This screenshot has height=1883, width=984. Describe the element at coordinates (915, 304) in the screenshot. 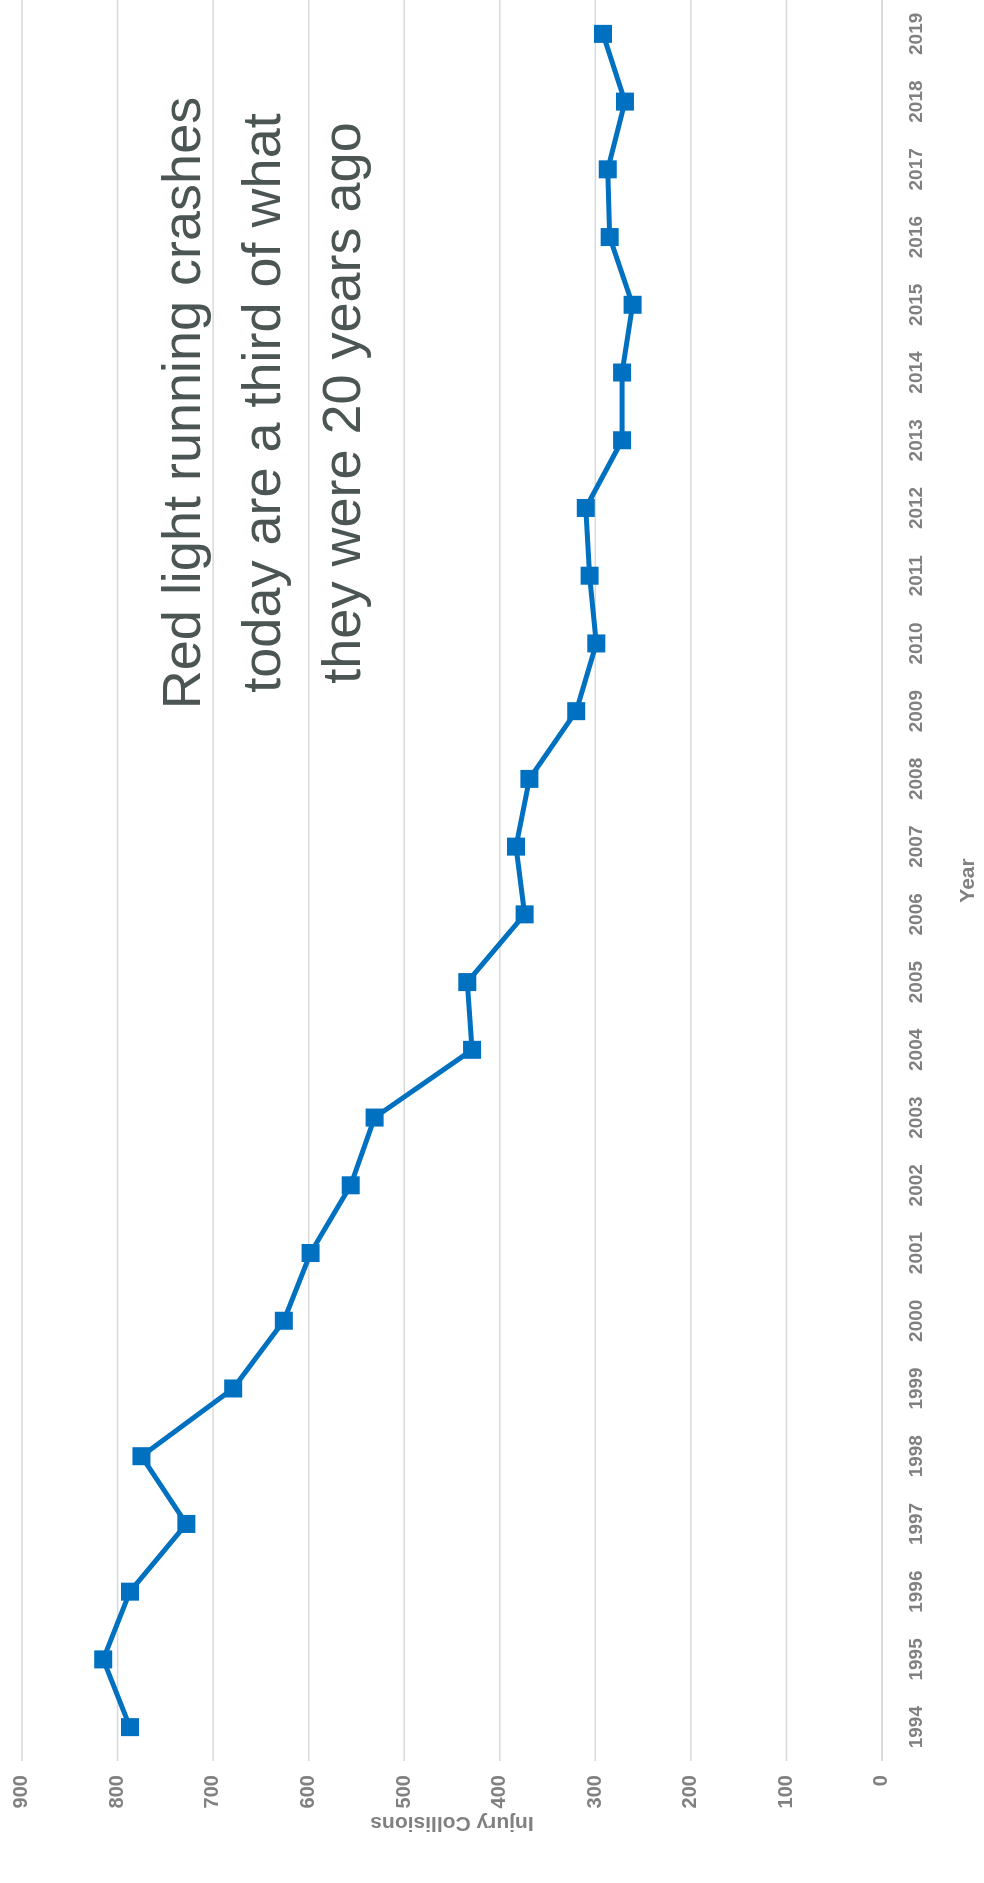

I see `y-tick-label: 2015` at that location.